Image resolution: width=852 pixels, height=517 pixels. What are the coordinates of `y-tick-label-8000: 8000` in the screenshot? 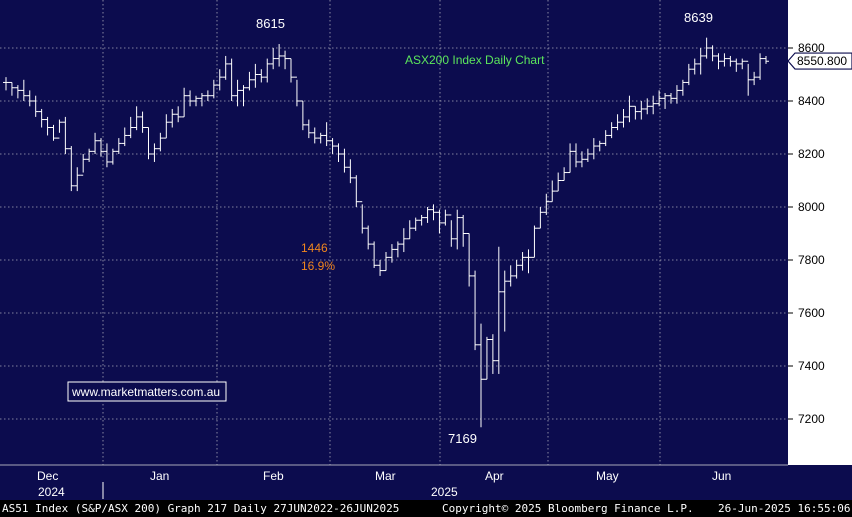 It's located at (811, 207).